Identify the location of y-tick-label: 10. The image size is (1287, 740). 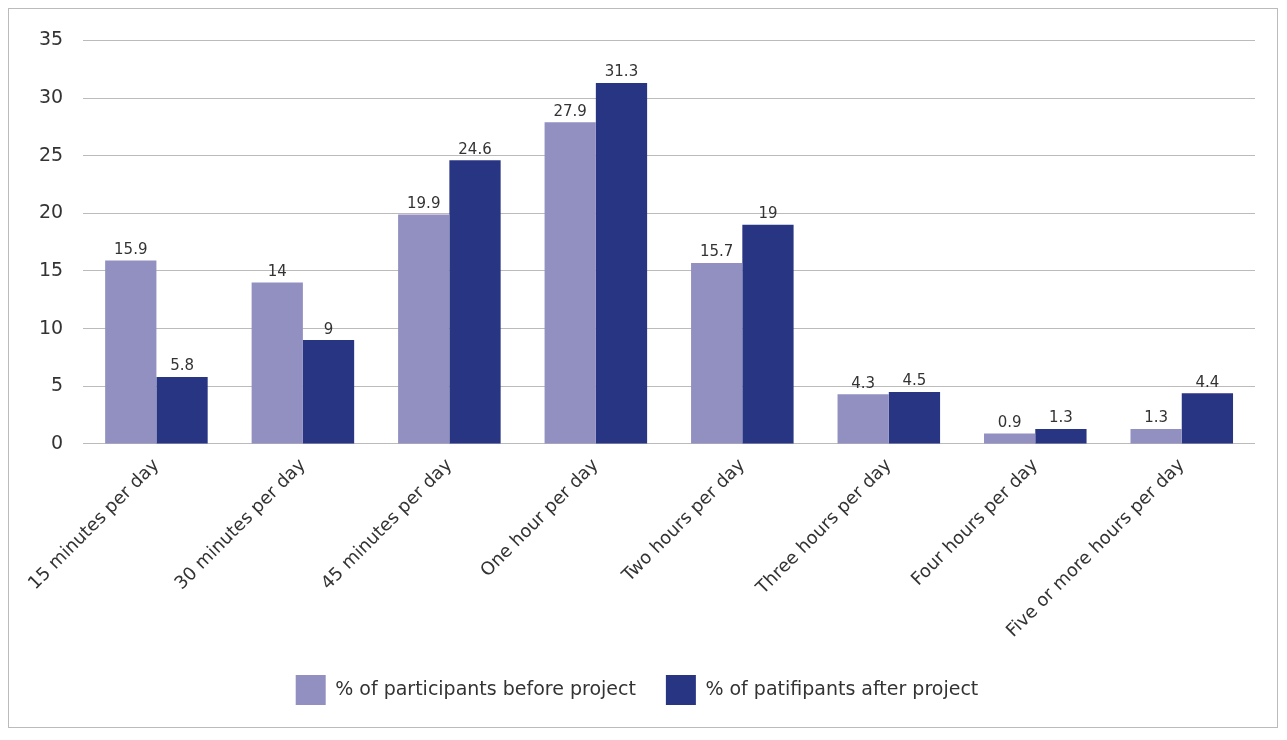
(51, 326).